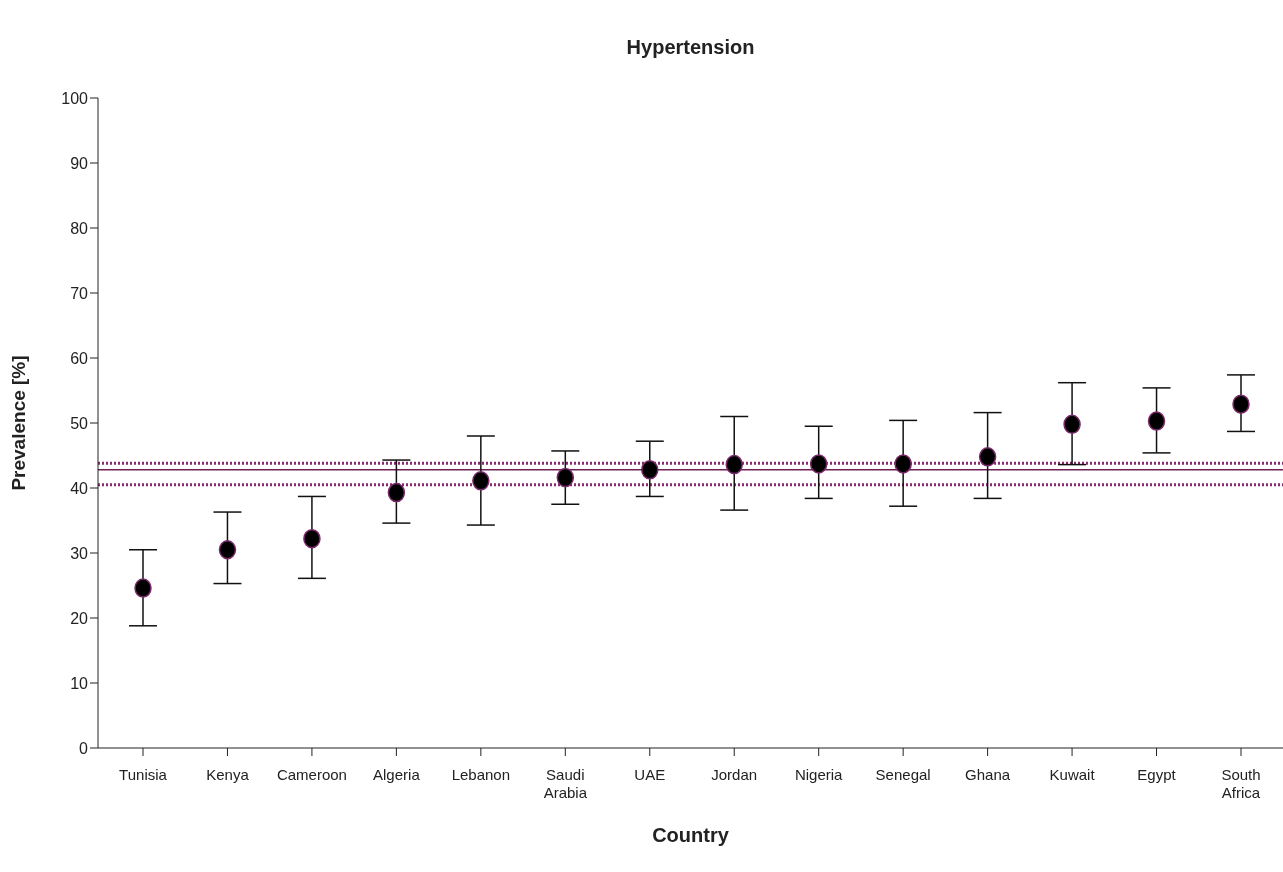  Describe the element at coordinates (988, 774) in the screenshot. I see `x-tick-label: Ghana` at that location.